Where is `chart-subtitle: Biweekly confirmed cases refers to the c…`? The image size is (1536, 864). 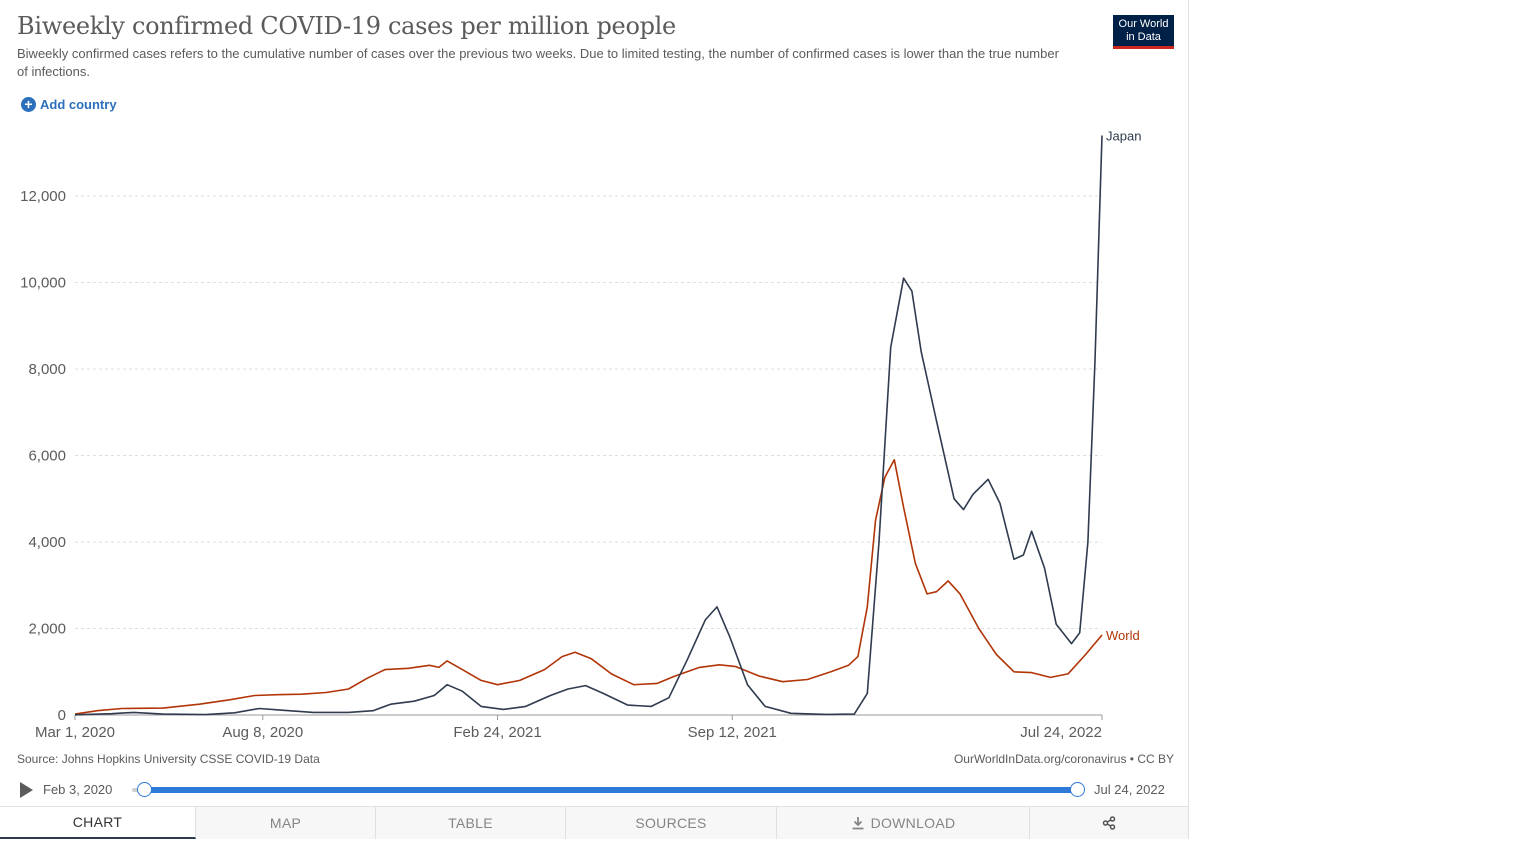
chart-subtitle: Biweekly confirmed cases refers to the c… is located at coordinates (538, 62).